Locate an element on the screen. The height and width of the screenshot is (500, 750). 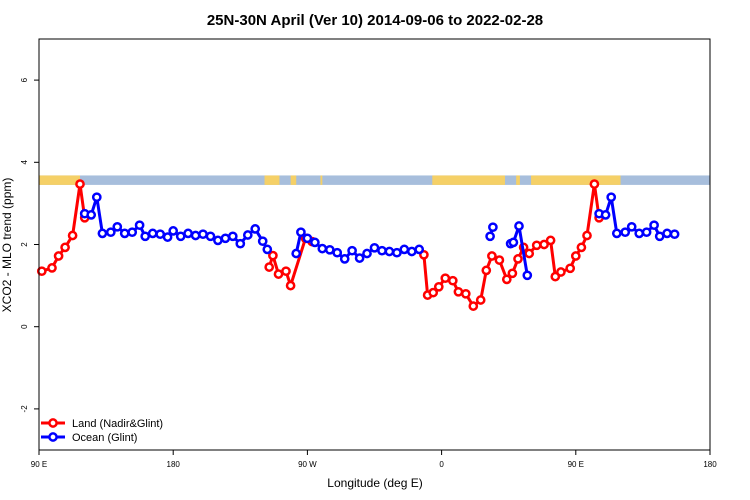
y-tick-label: -2 is located at coordinates (24, 409).